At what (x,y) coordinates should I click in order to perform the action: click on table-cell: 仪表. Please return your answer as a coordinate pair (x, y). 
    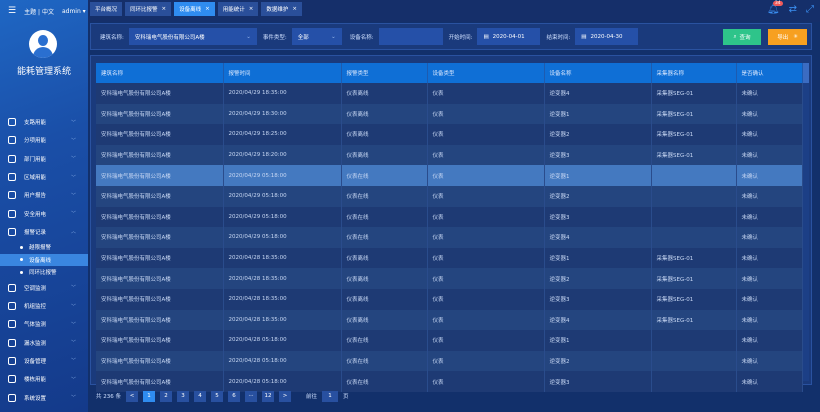
    Looking at the image, I should click on (486, 155).